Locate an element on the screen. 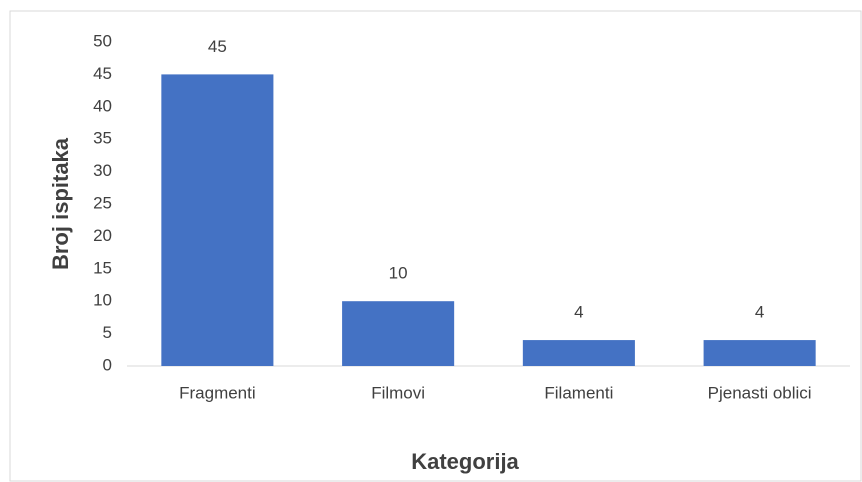 The height and width of the screenshot is (482, 862). x-tick-label: Filmovi is located at coordinates (398, 392).